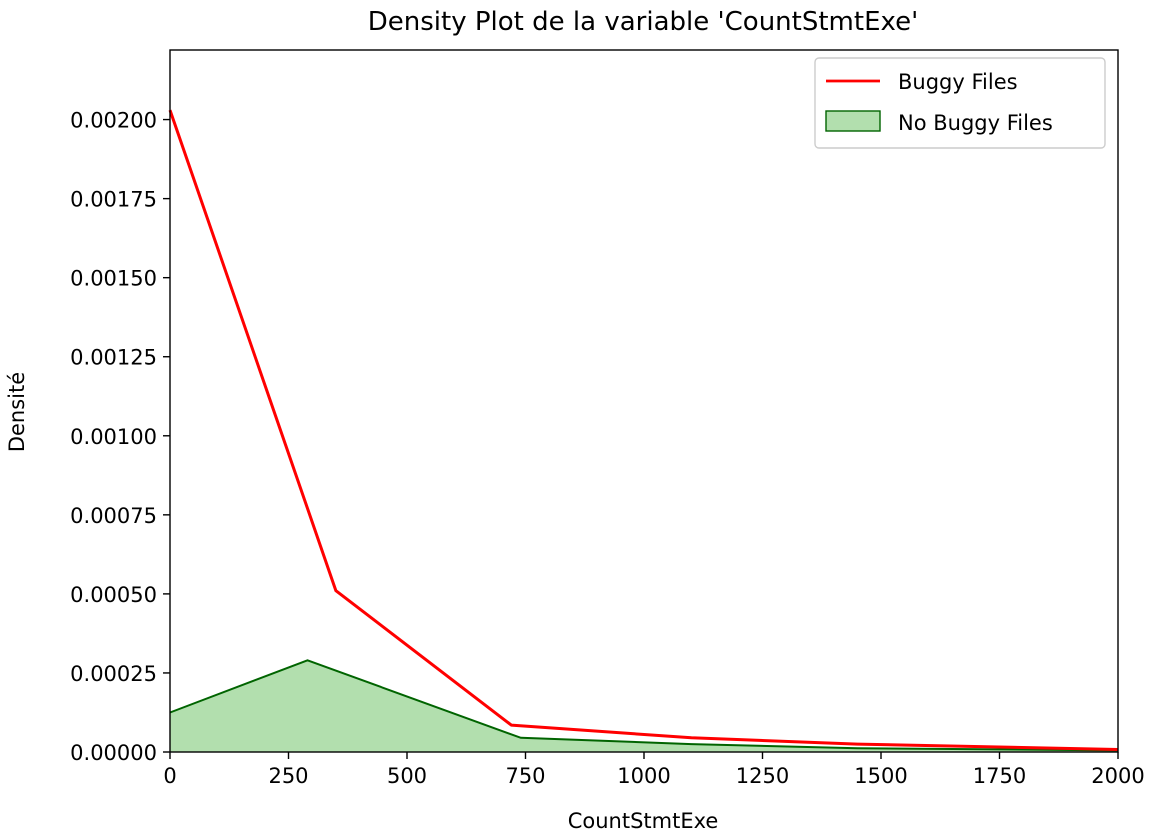 The image size is (1155, 832). I want to click on x-axis: 0 250 500 750 1000 1250 1500 1750 2000, so click(654, 770).